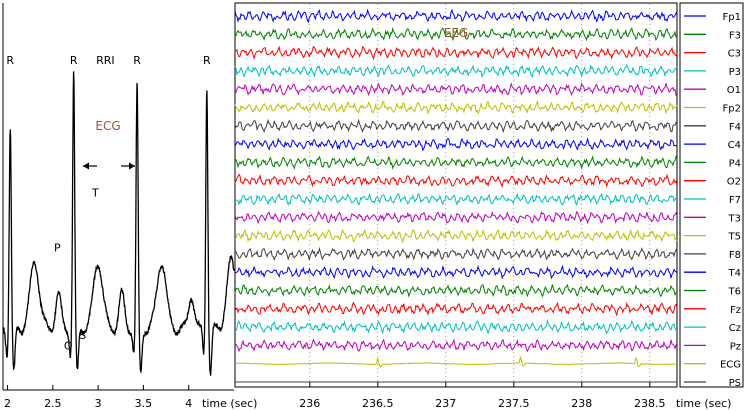  What do you see at coordinates (735, 255) in the screenshot?
I see `legend-label: F8` at bounding box center [735, 255].